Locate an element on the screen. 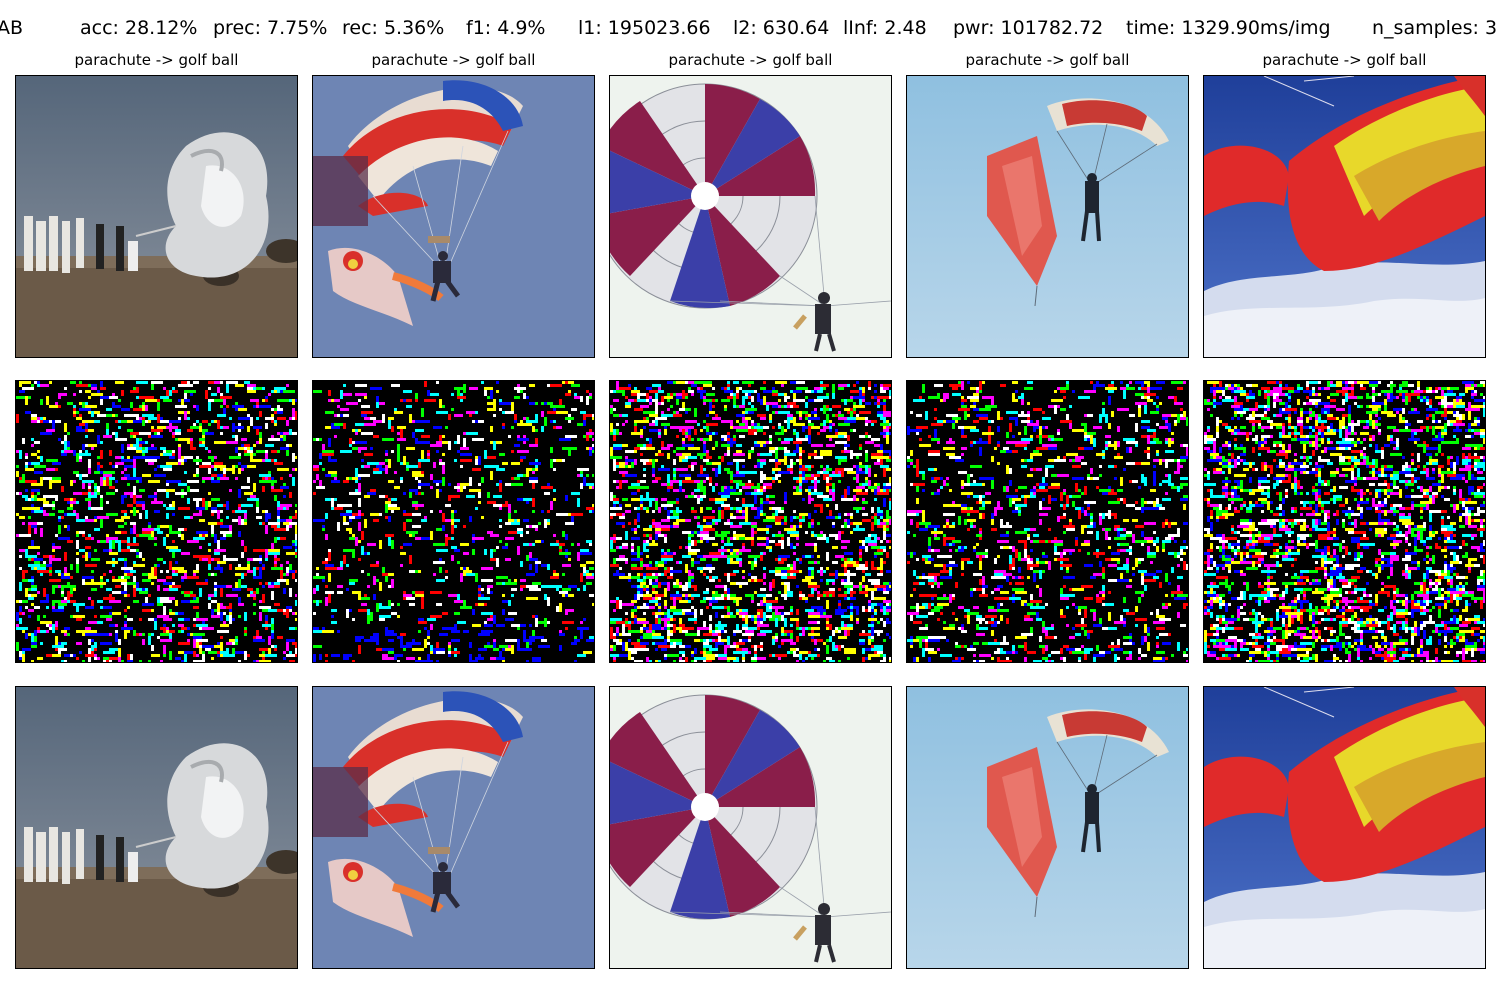 This screenshot has width=1500, height=1000. method-name: AB is located at coordinates (12, 28).